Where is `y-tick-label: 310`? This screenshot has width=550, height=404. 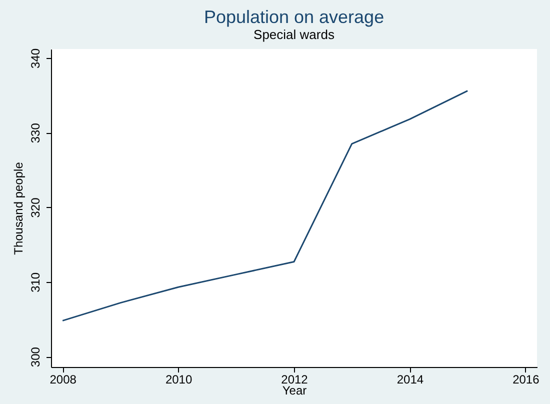
y-tick-label: 310 is located at coordinates (35, 282).